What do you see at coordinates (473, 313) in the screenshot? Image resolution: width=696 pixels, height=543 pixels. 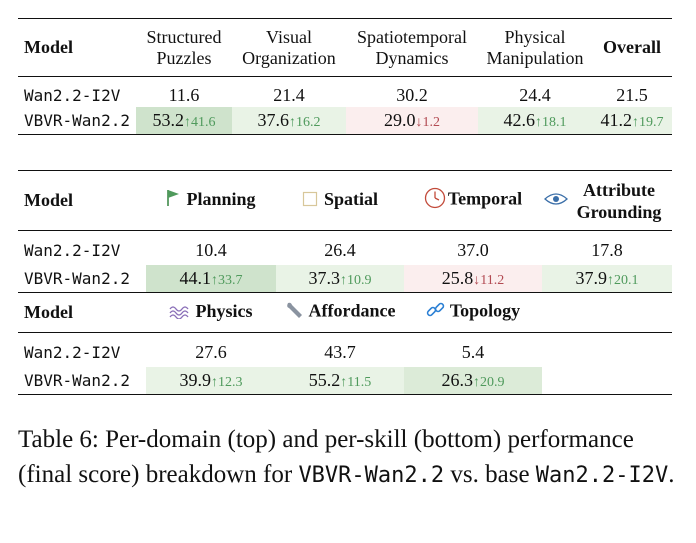 I see `header-topology: Topology` at bounding box center [473, 313].